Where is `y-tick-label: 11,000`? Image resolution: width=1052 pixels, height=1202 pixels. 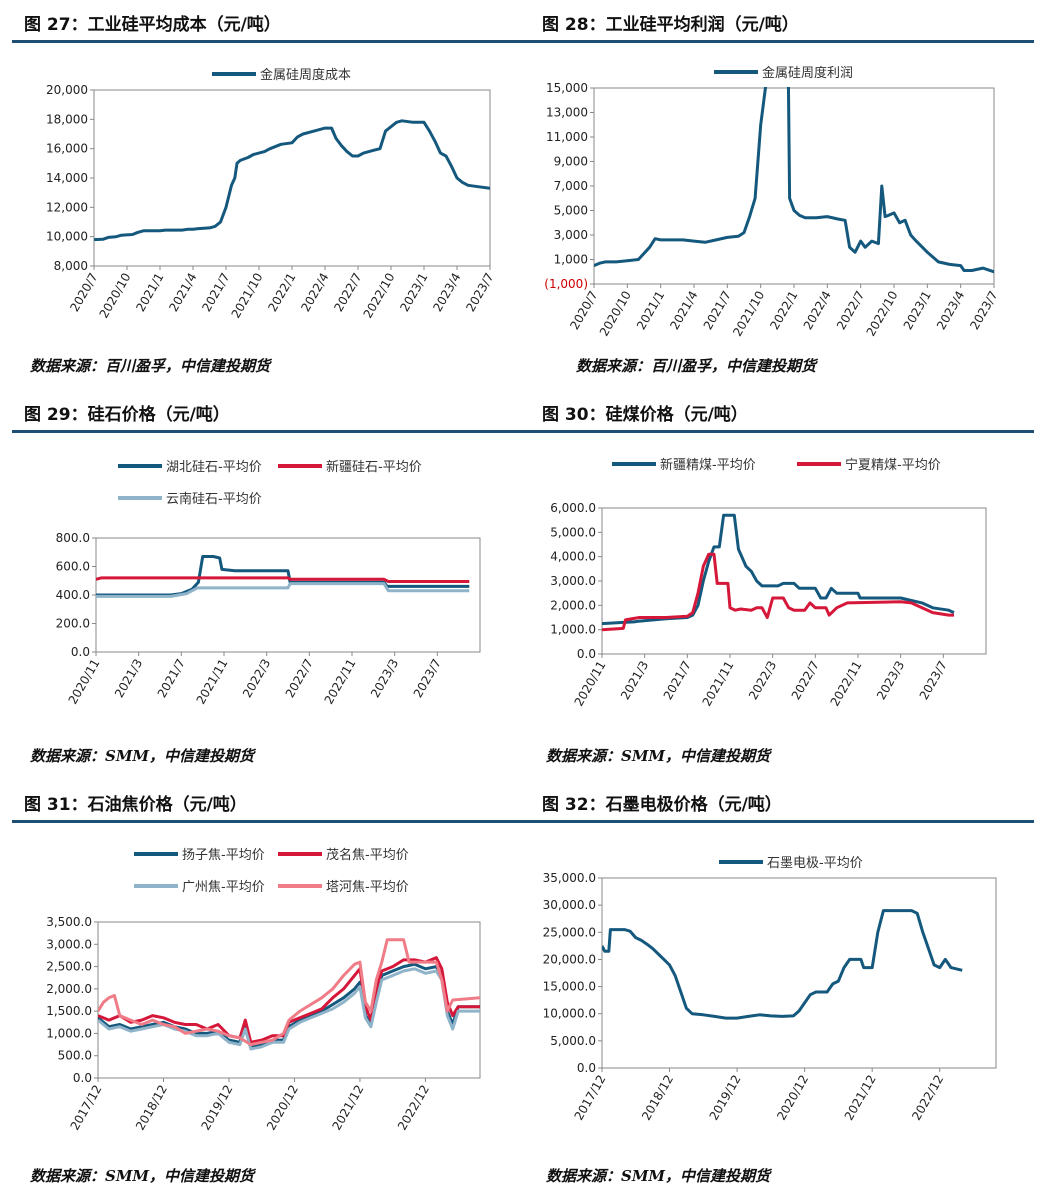
y-tick-label: 11,000 is located at coordinates (567, 137).